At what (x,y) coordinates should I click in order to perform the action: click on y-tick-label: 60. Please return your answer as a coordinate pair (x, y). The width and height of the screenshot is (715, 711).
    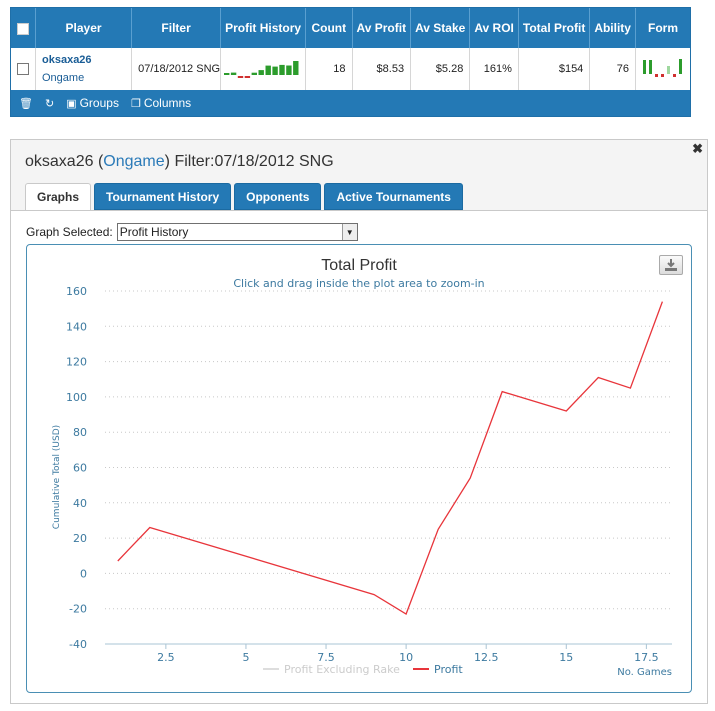
    Looking at the image, I should click on (80, 468).